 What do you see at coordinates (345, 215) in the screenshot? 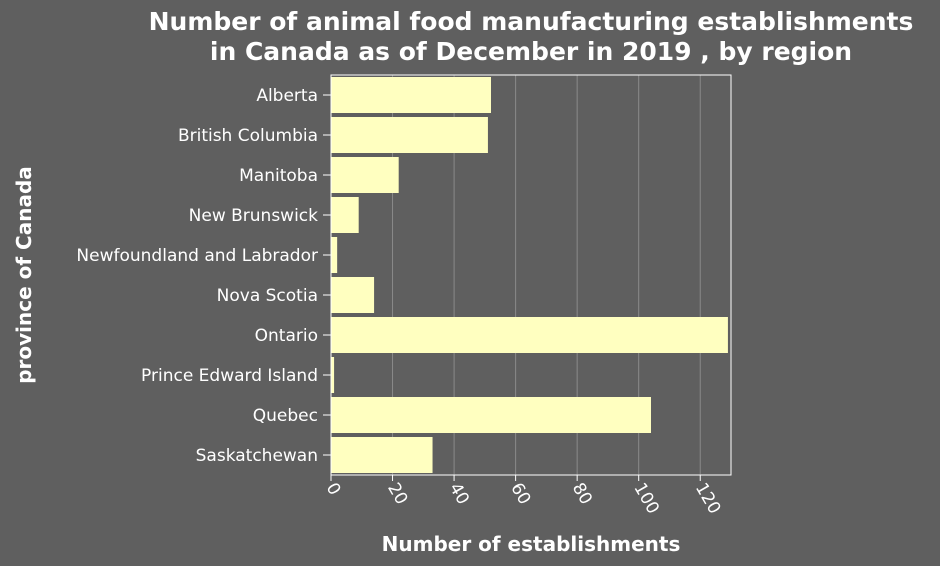
I see `bar-new-brunswick` at bounding box center [345, 215].